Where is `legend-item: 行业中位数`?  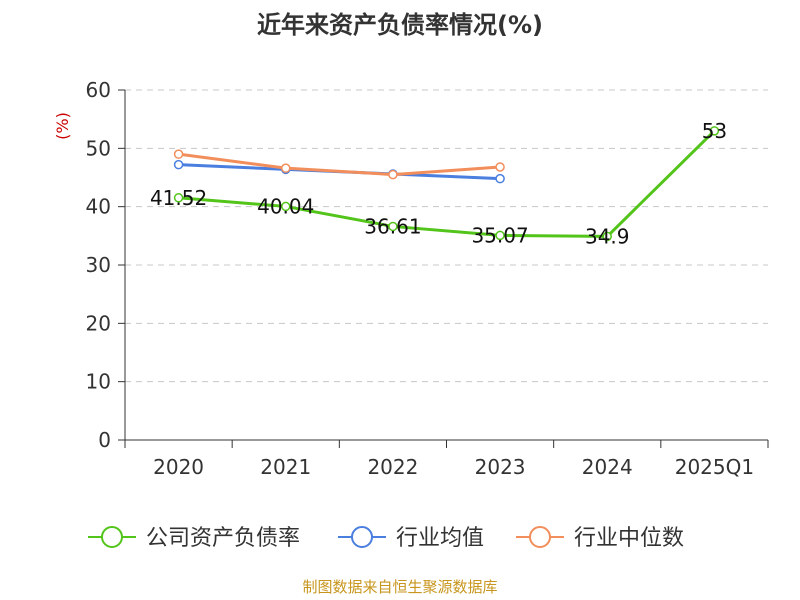 legend-item: 行业中位数 is located at coordinates (600, 538).